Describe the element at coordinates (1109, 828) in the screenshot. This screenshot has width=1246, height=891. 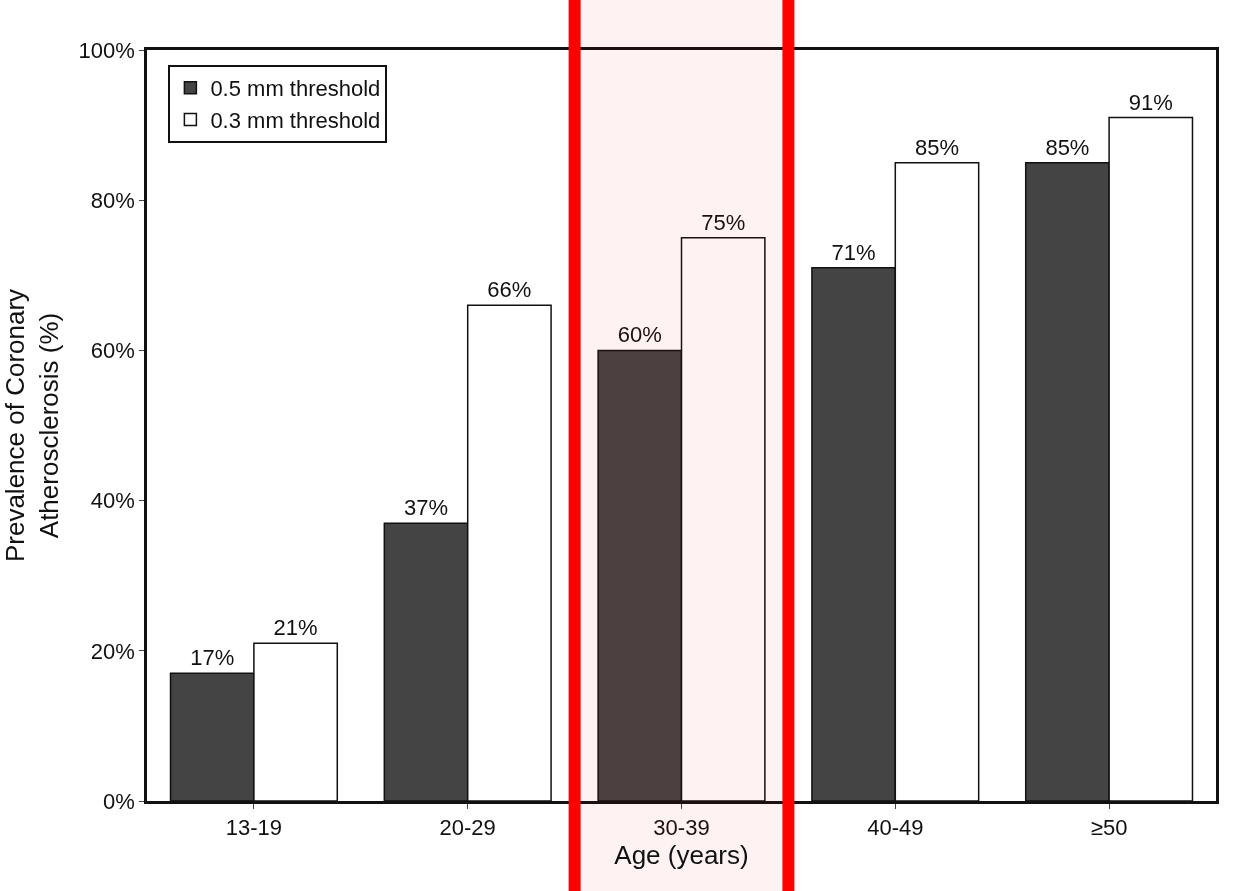
I see `x-tick-label: ≥50` at that location.